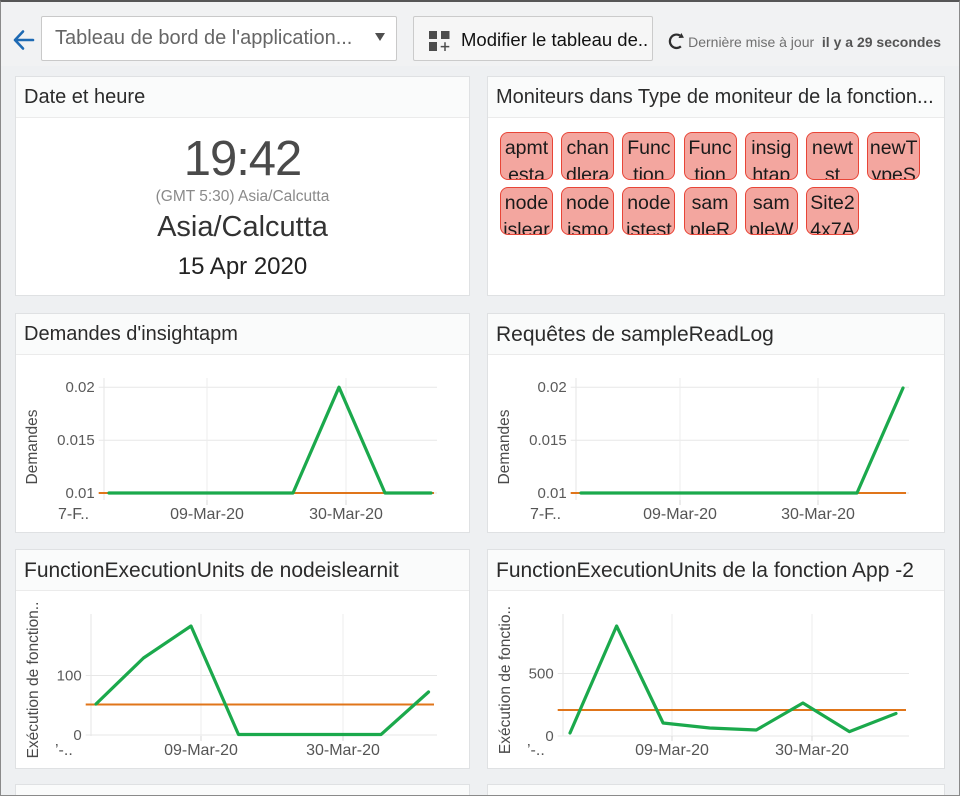  What do you see at coordinates (69, 676) in the screenshot?
I see `svg-text: 100` at bounding box center [69, 676].